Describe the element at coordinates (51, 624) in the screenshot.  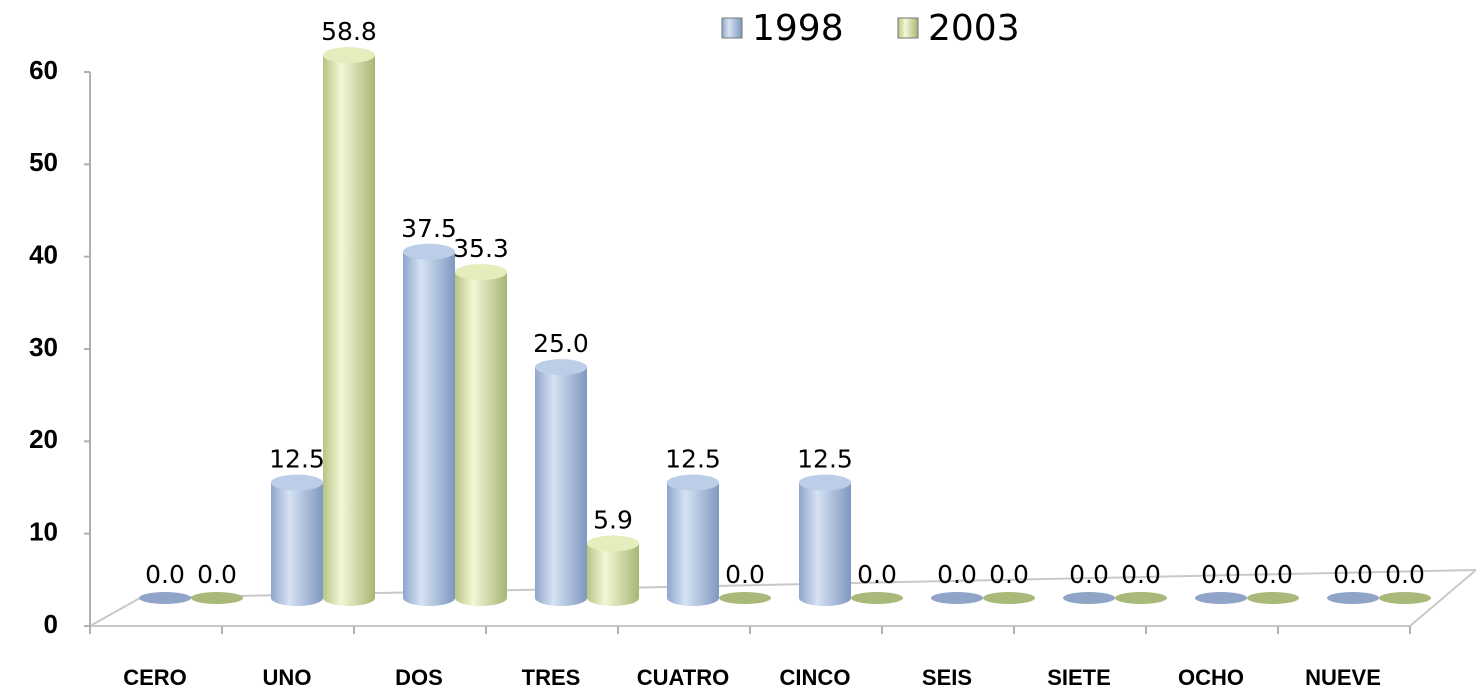
I see `y-tick-label: 0` at that location.